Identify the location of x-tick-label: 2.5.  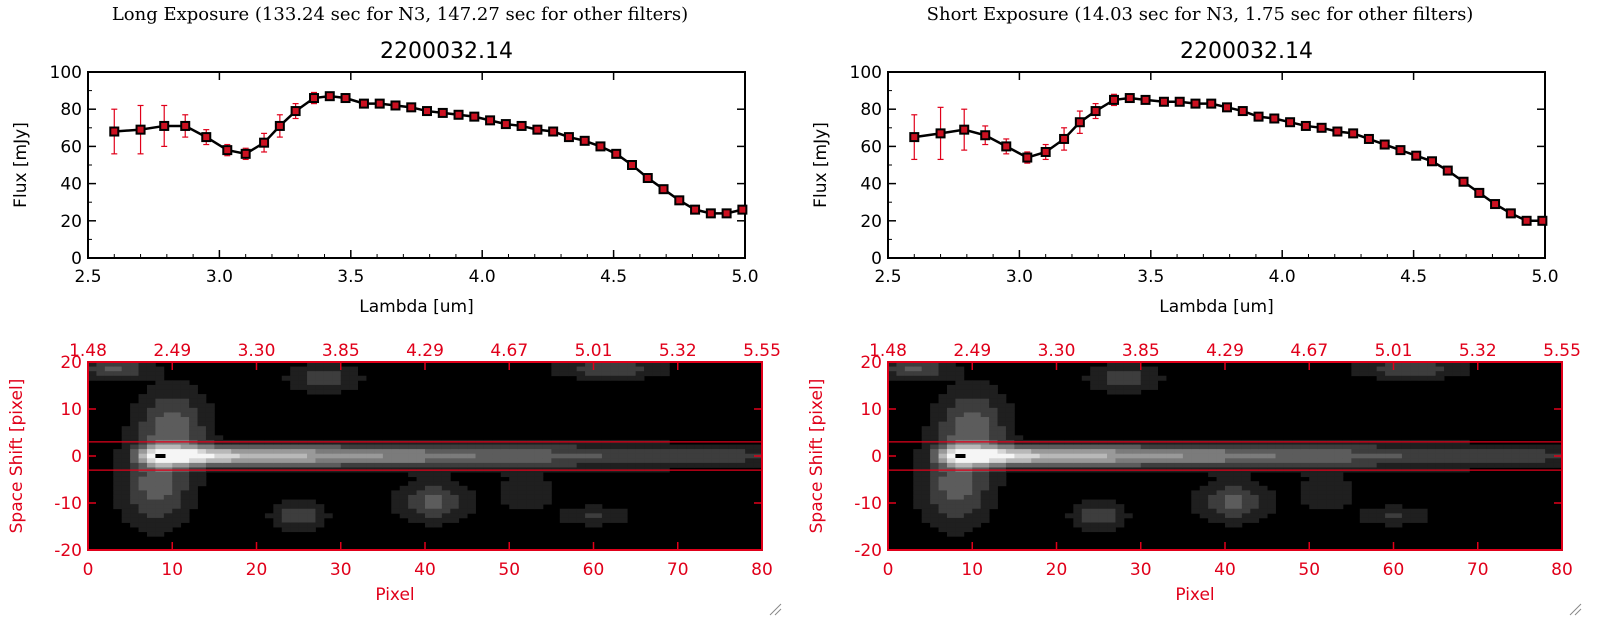
(87, 277).